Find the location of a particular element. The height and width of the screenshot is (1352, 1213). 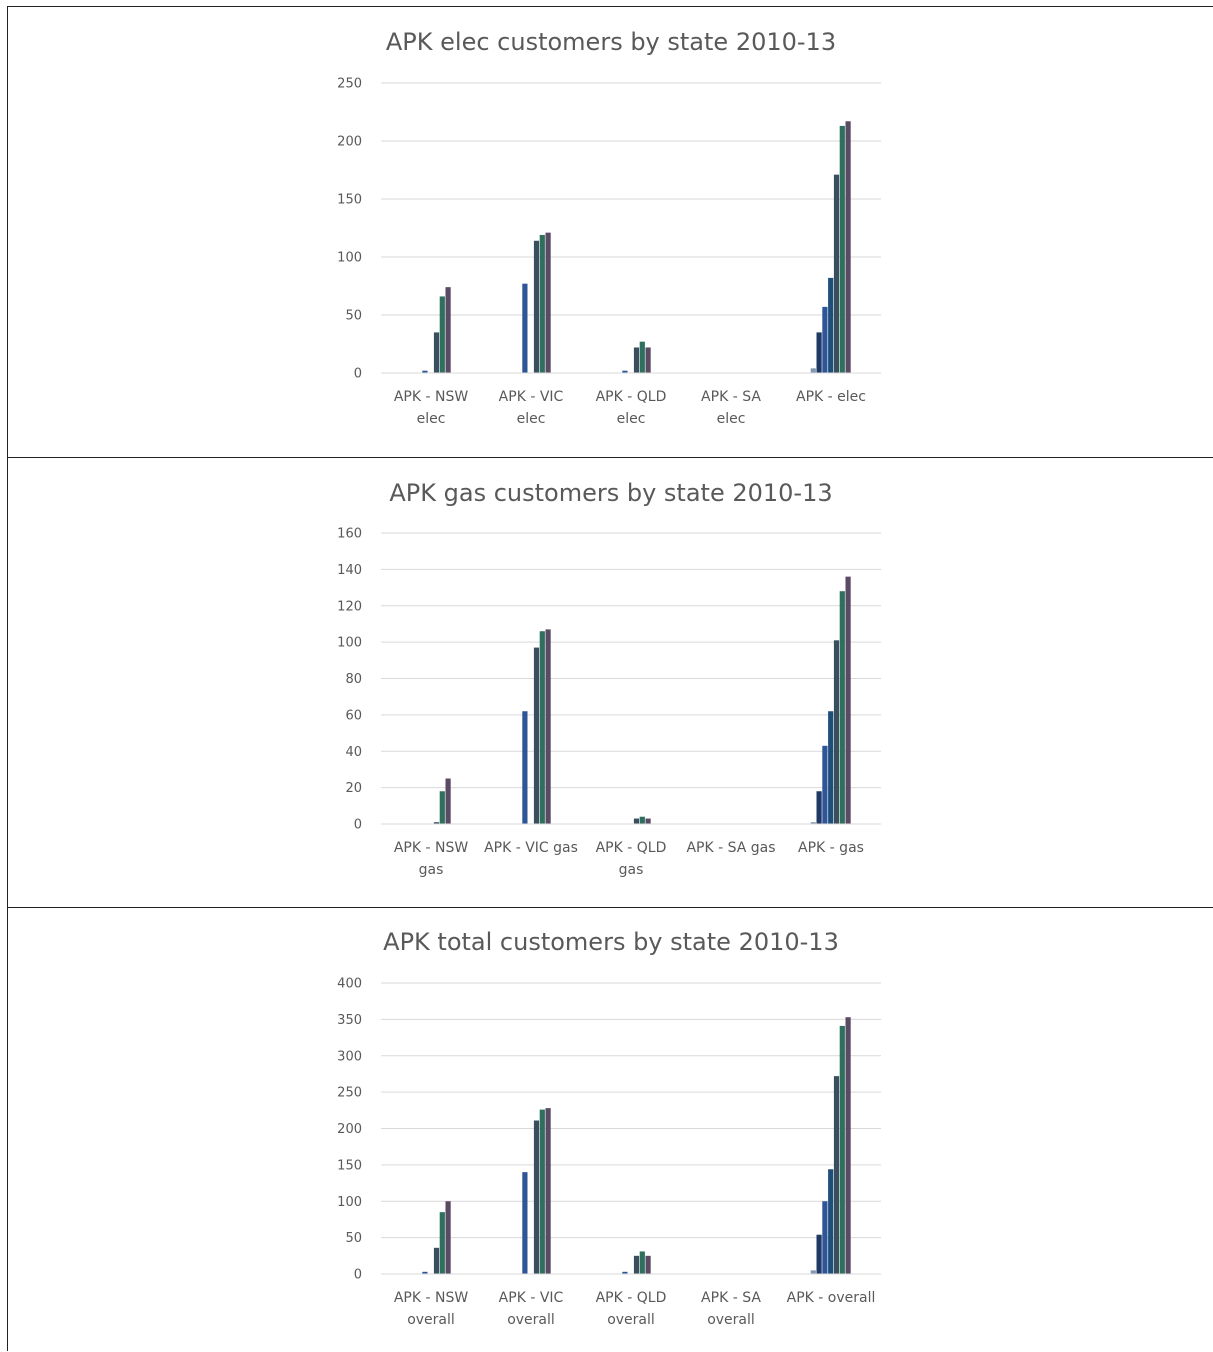

gas-y-tick-label: 160 is located at coordinates (349, 534).